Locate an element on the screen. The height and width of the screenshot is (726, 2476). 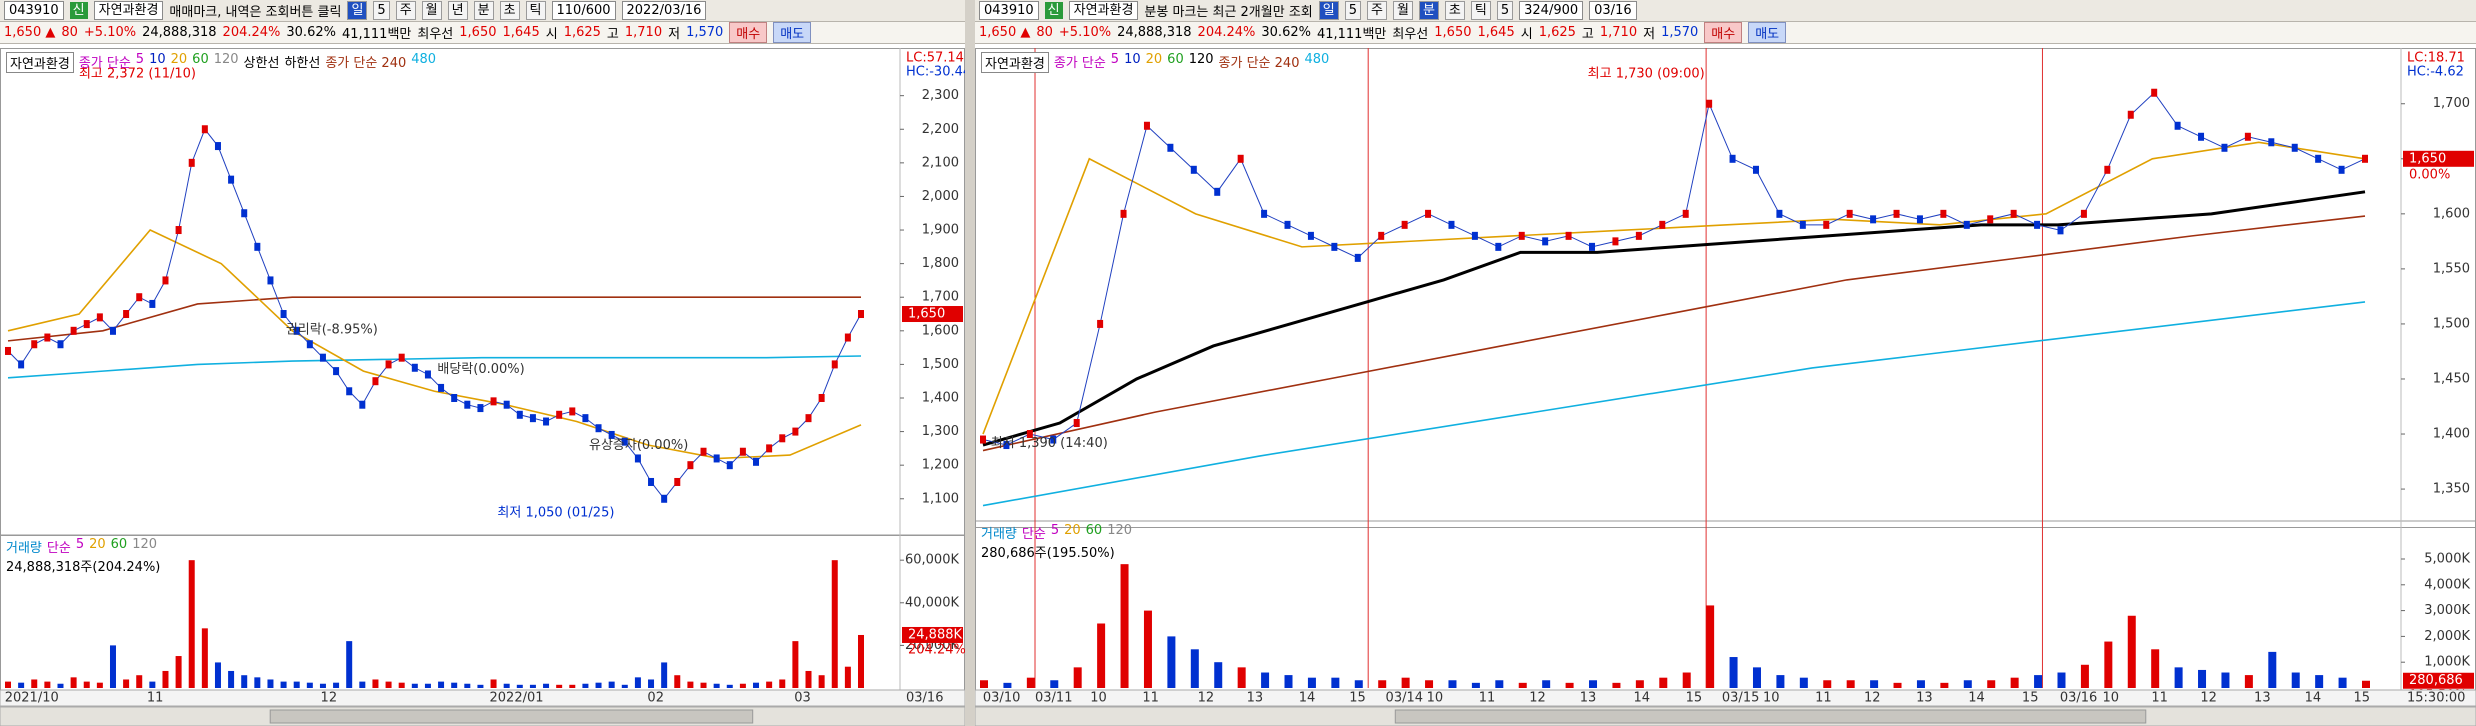
date-label: 03 is located at coordinates (802, 698).